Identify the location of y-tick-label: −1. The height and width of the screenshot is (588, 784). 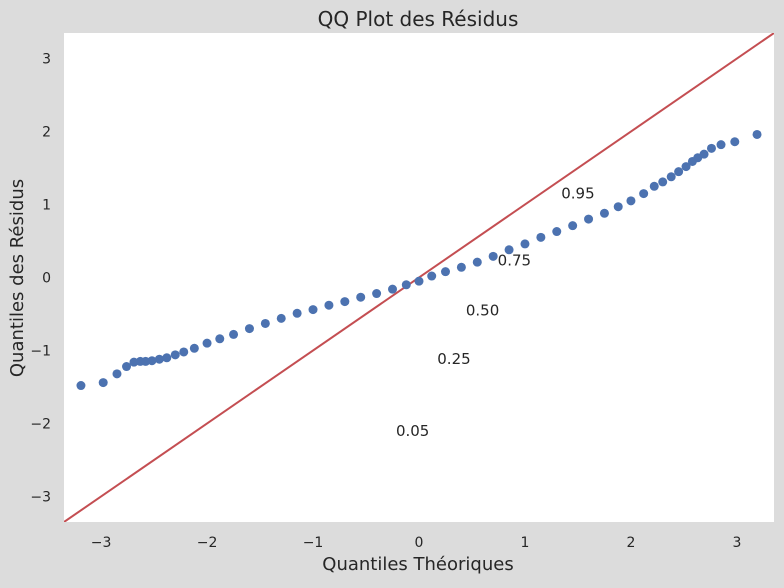
(40, 351).